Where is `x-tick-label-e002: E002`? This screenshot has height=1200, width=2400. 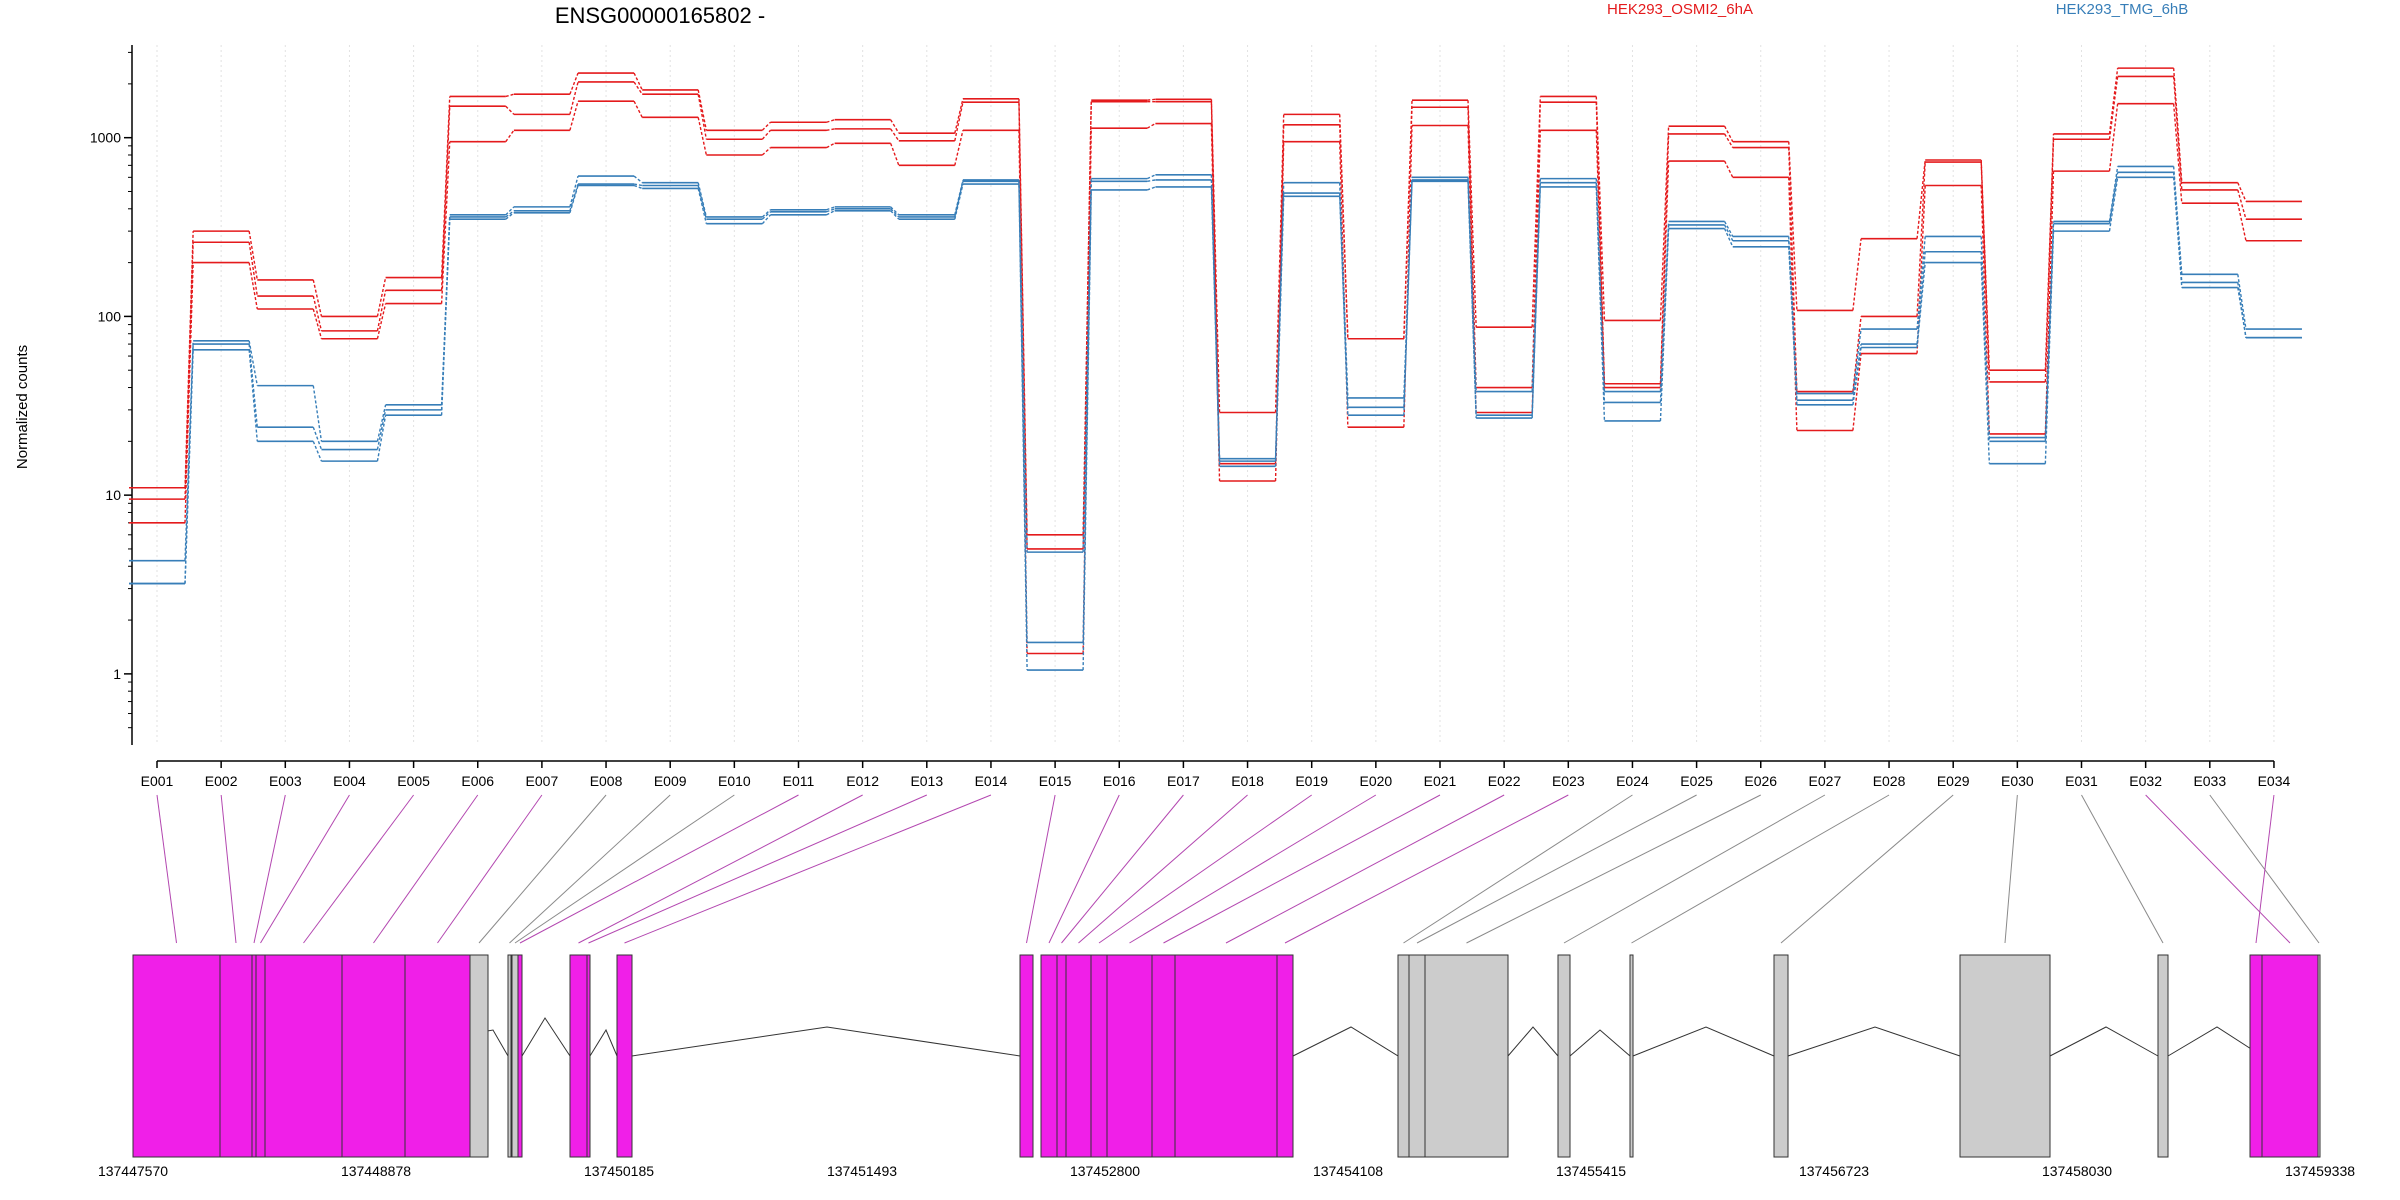
x-tick-label-e002: E002 is located at coordinates (221, 781).